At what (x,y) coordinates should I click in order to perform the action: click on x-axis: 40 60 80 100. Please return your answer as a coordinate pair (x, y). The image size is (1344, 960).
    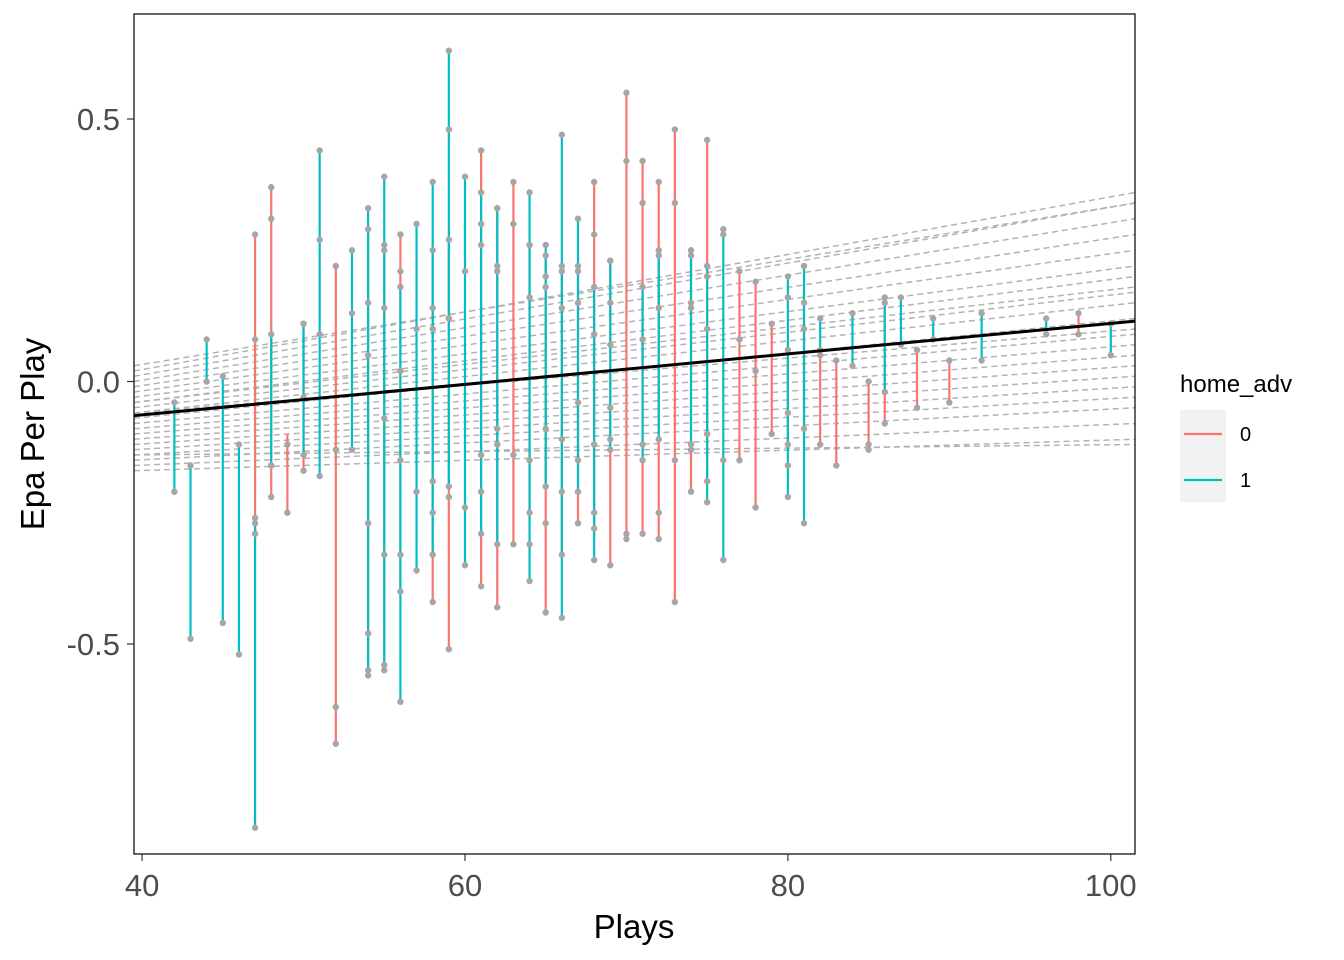
    Looking at the image, I should click on (631, 878).